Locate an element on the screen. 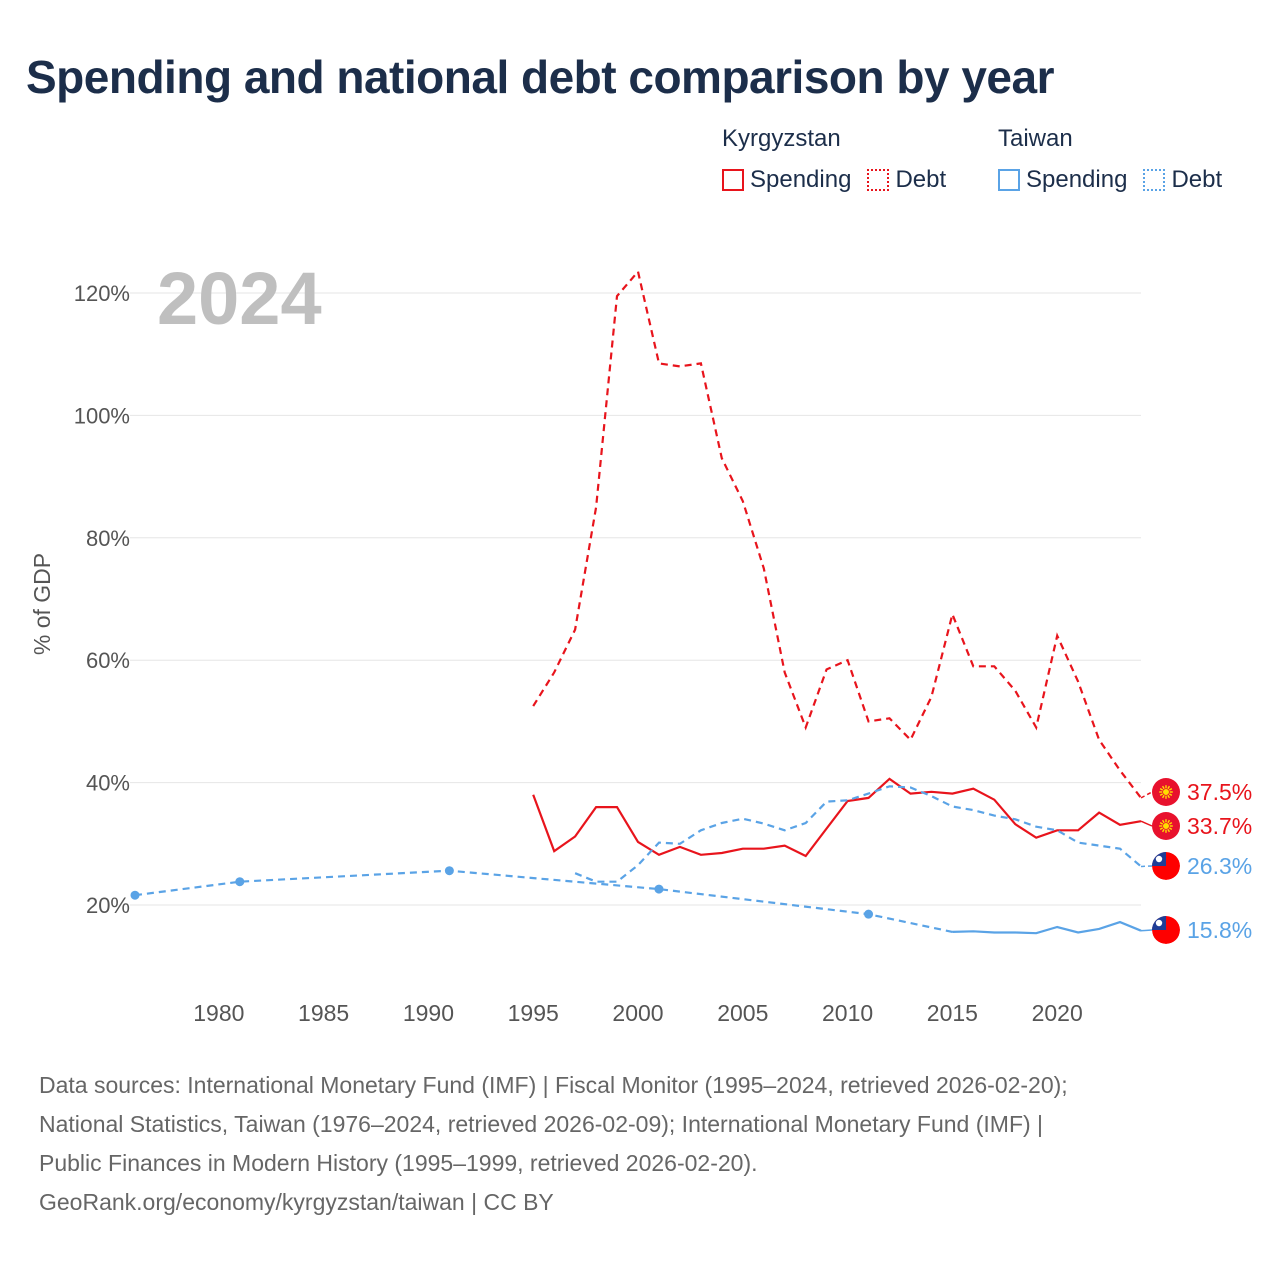  x-tick-label: 2000 is located at coordinates (637, 1013).